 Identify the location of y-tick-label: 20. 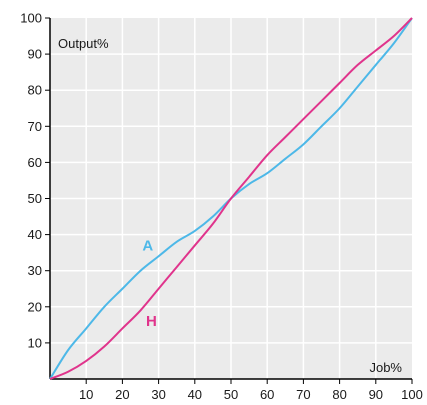
(35, 306).